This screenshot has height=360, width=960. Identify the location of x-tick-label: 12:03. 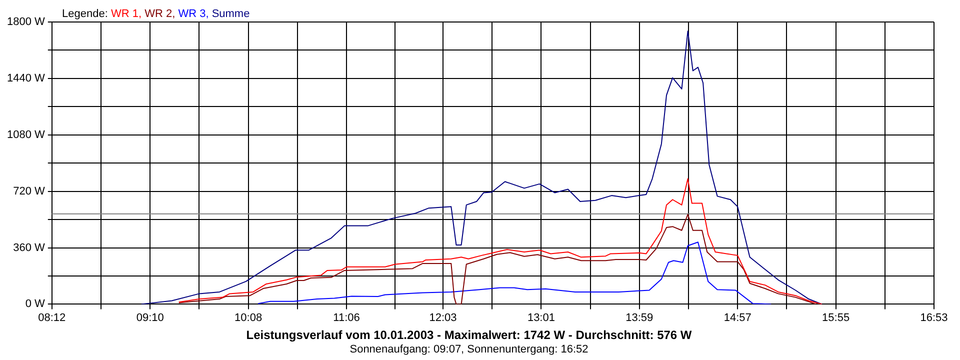
(443, 318).